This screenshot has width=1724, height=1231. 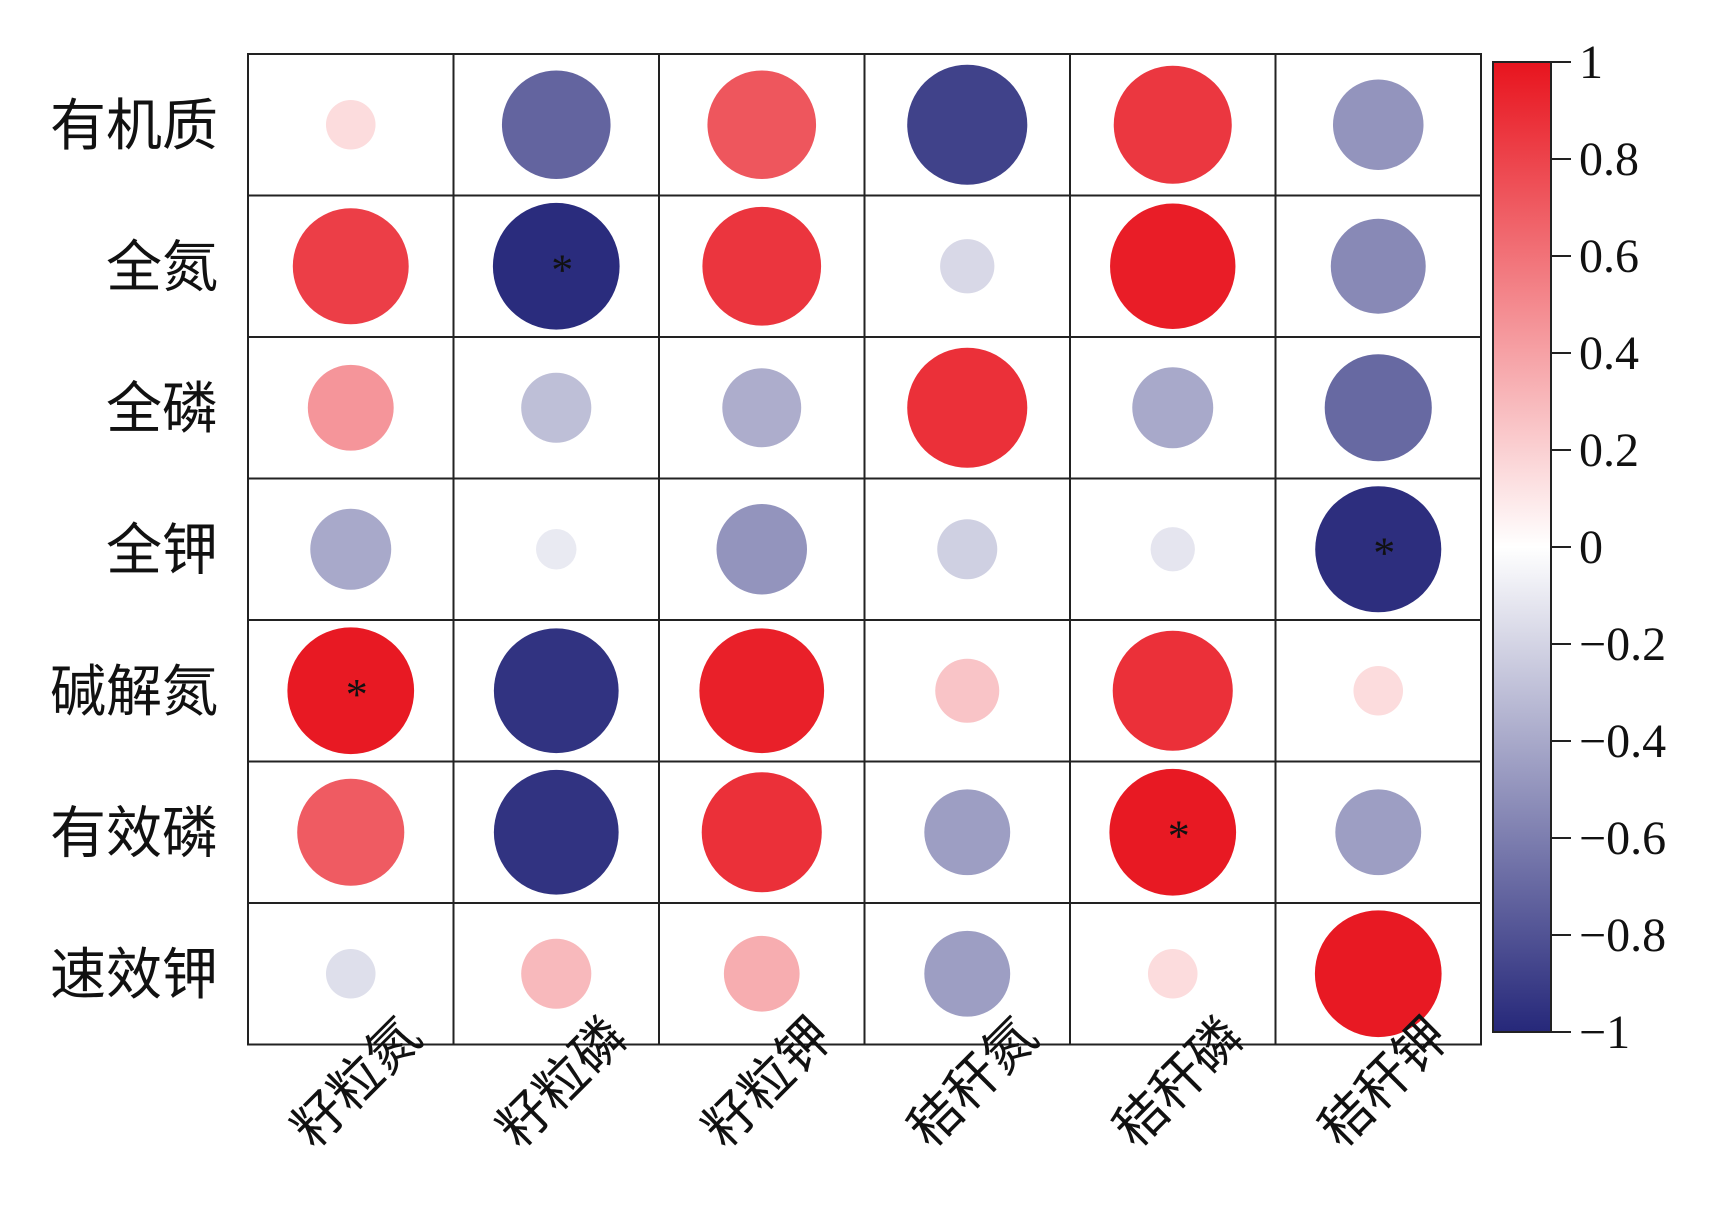 What do you see at coordinates (1609, 450) in the screenshot?
I see `colorbar-tick-label: 0.2` at bounding box center [1609, 450].